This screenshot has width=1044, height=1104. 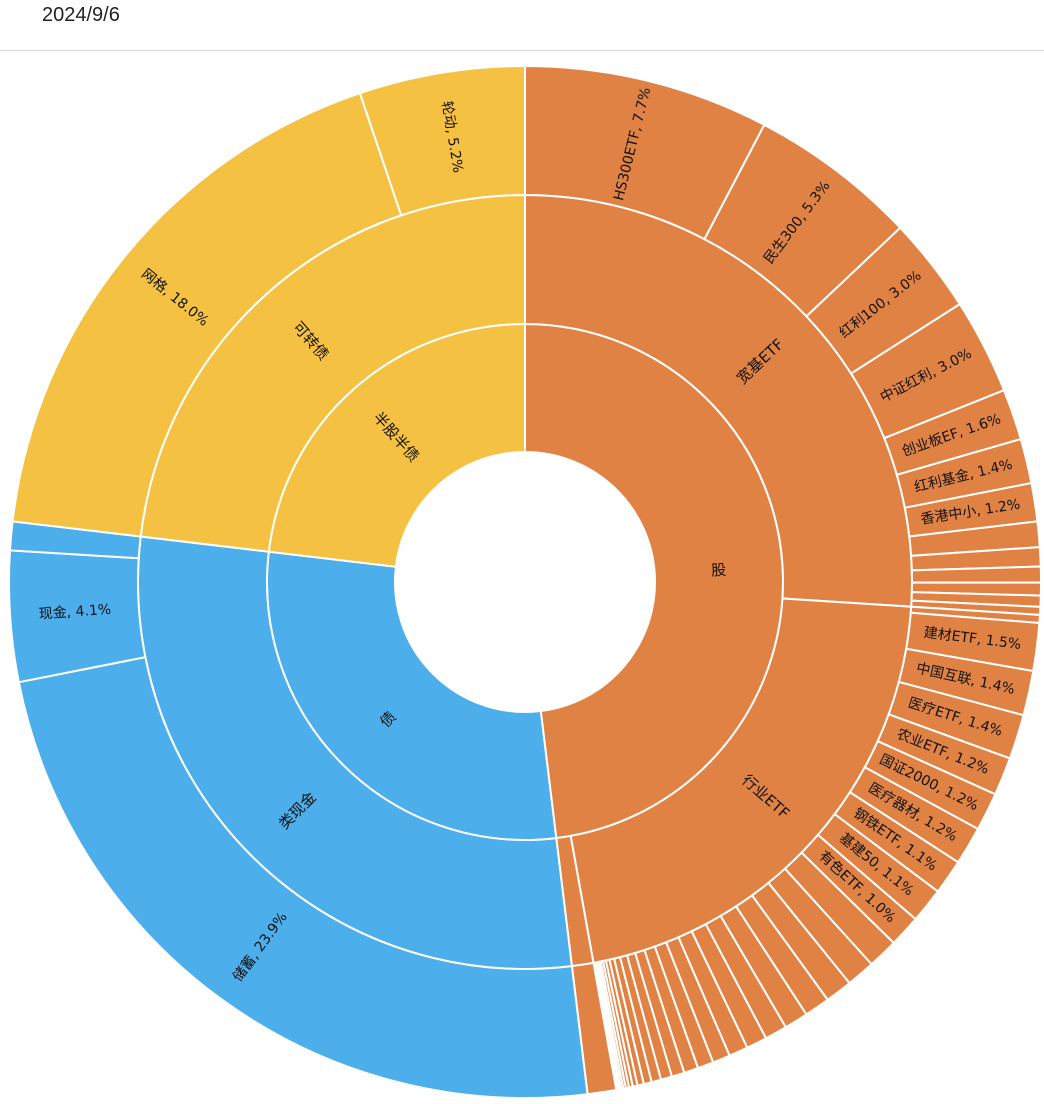 What do you see at coordinates (81, 15) in the screenshot?
I see `date-label: 2024/9/6` at bounding box center [81, 15].